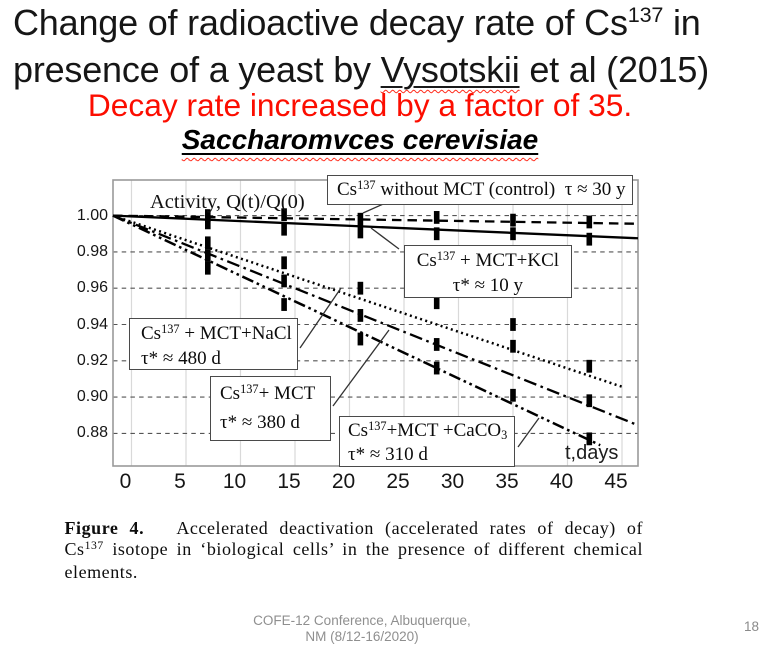 The image size is (768, 653). Describe the element at coordinates (125, 481) in the screenshot. I see `x-tick-label: 0` at that location.